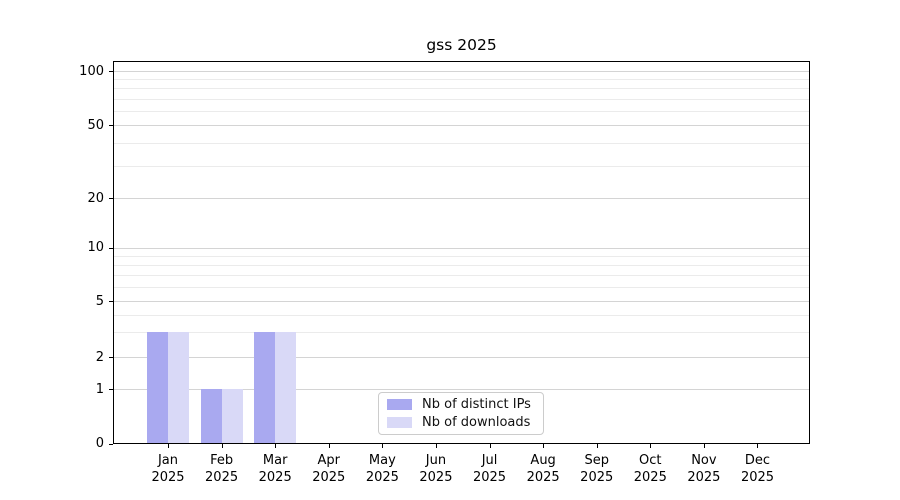 The width and height of the screenshot is (900, 500). Describe the element at coordinates (99, 389) in the screenshot. I see `y-tick-label: 1` at that location.